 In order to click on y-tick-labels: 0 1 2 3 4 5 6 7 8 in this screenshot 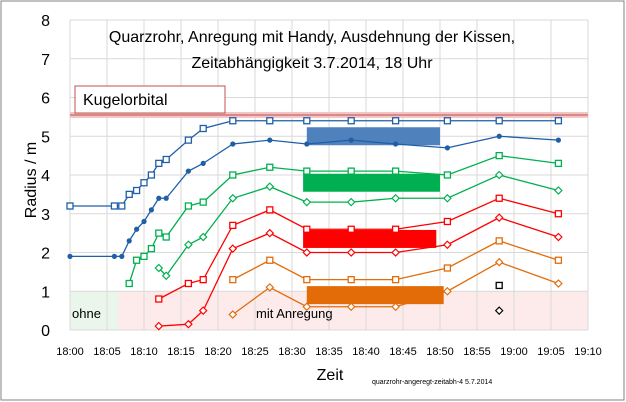, I will do `click(45, 176)`.